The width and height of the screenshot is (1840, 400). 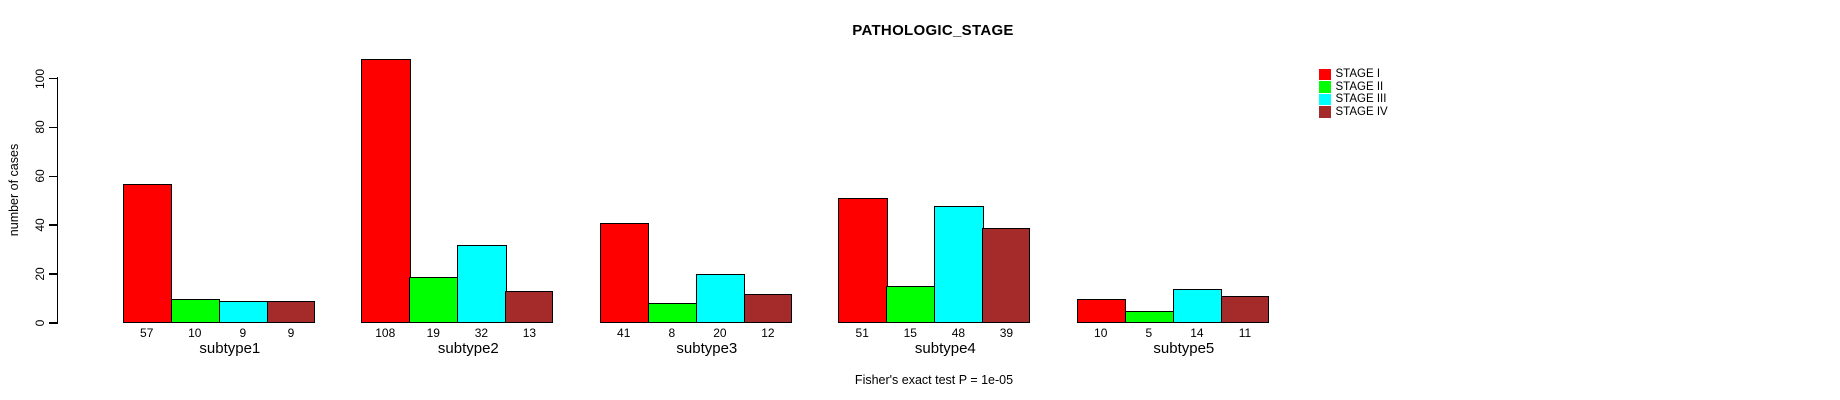 What do you see at coordinates (945, 348) in the screenshot?
I see `x-category-label-subtype4: subtype4` at bounding box center [945, 348].